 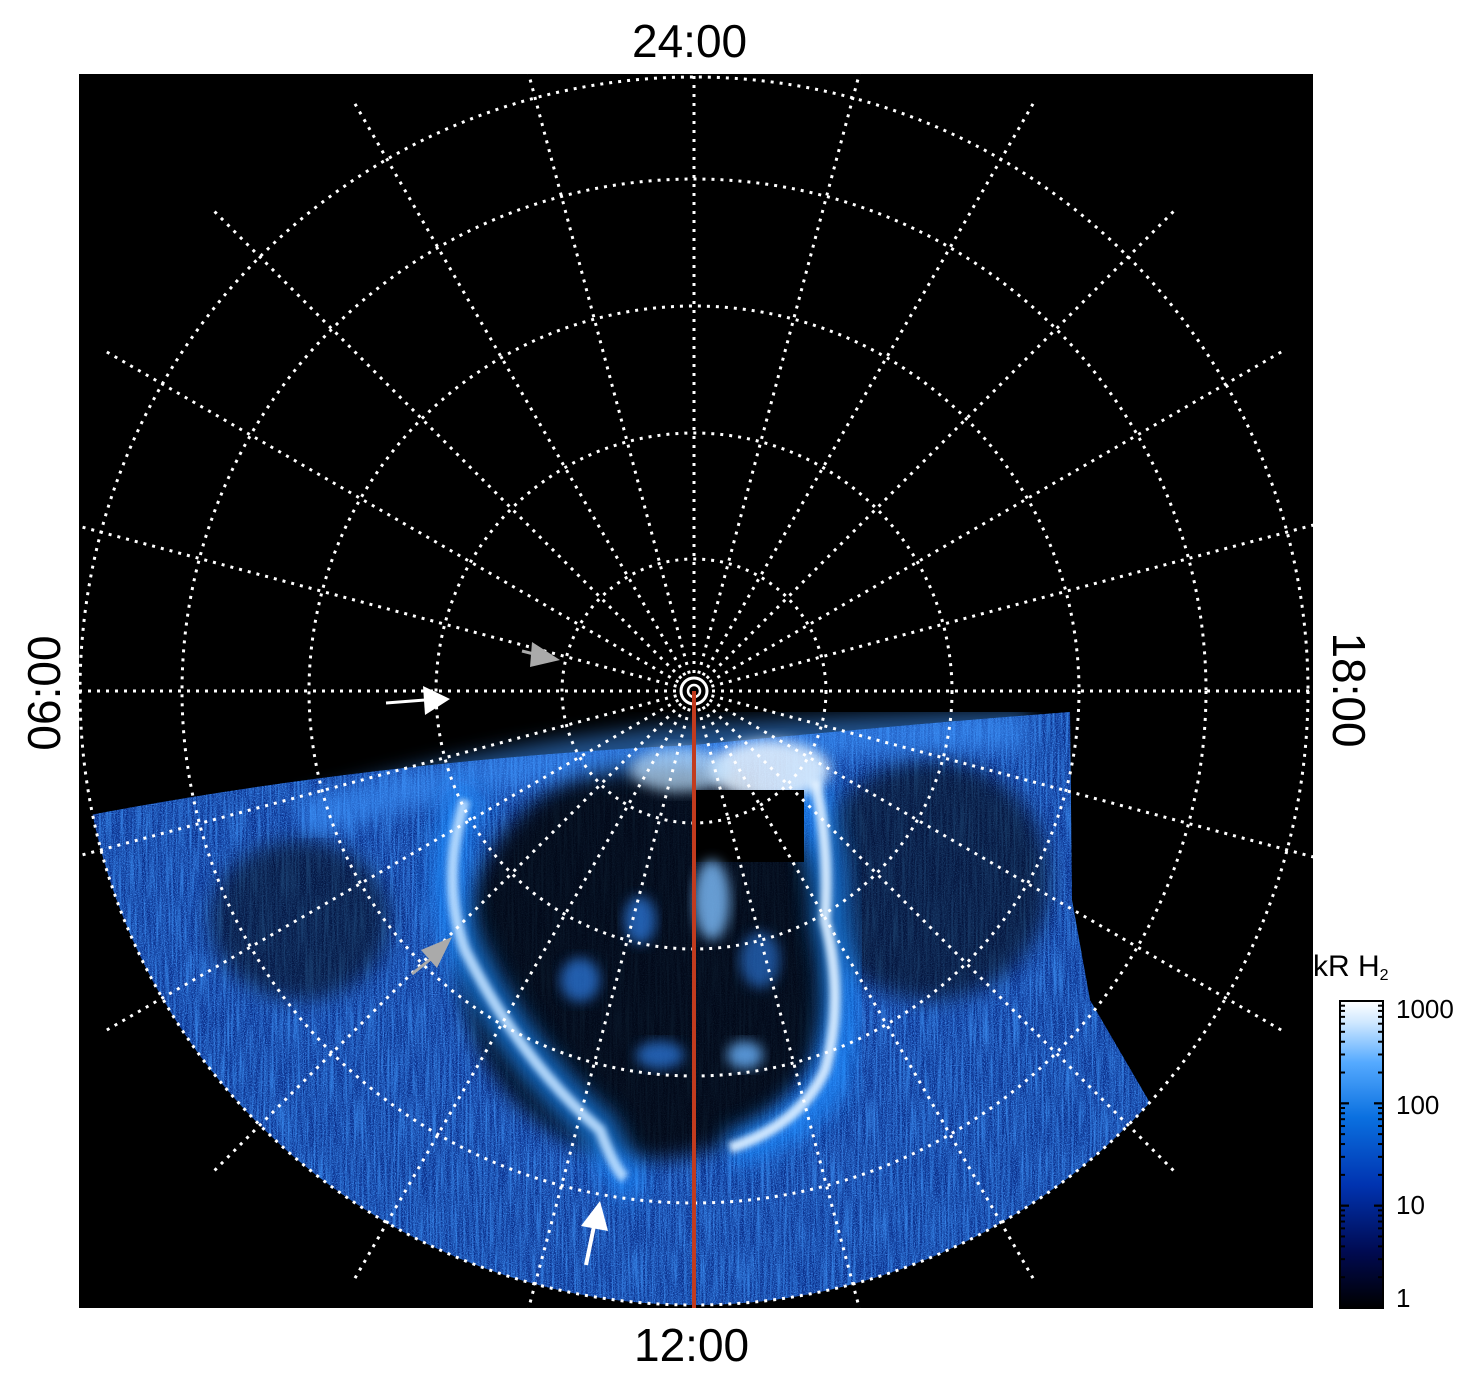 I want to click on arrow-grey-prenoon, so click(x=540, y=654).